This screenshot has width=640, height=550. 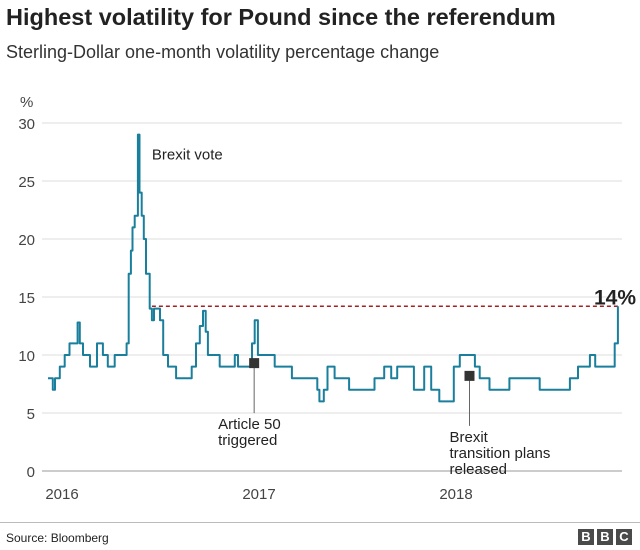 I want to click on bbc-logo-block: C, so click(x=624, y=537).